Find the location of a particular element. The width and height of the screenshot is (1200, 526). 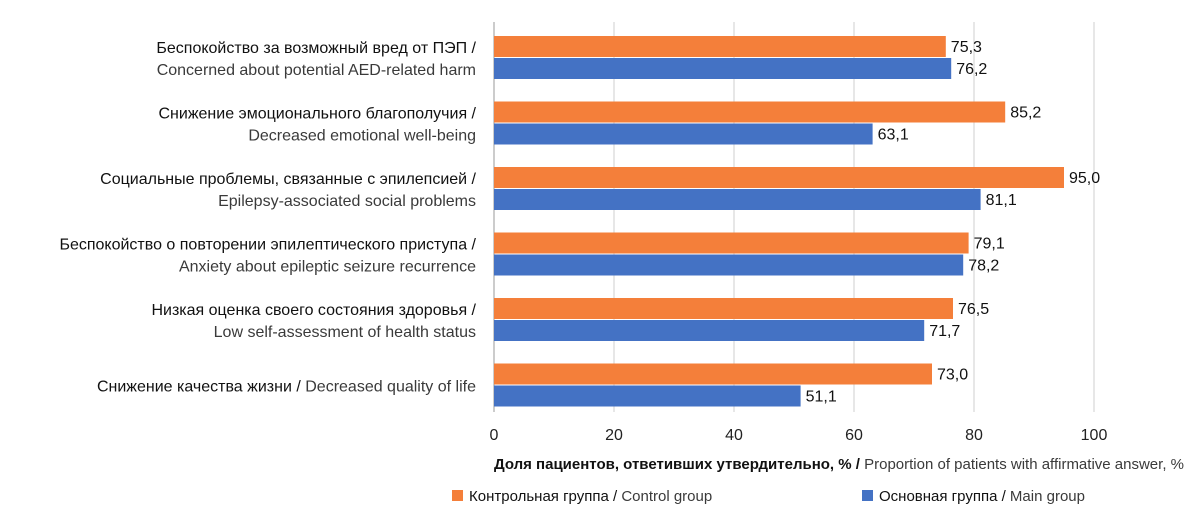

category-label-en: Epilepsy-associated social problems is located at coordinates (347, 201).